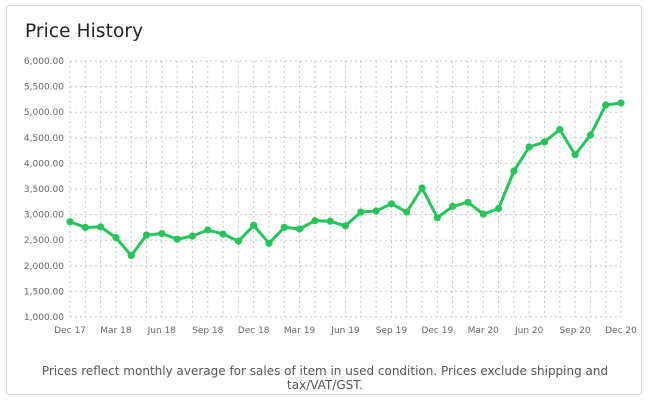 Image resolution: width=650 pixels, height=402 pixels. I want to click on x-tick-label: Dec 17, so click(70, 331).